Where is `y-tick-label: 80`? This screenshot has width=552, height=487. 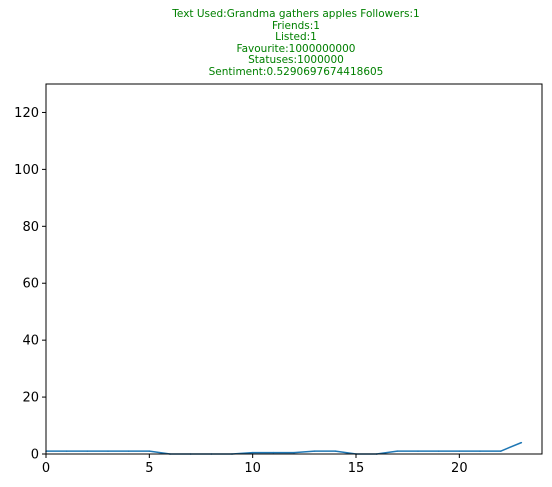
y-tick-label: 80 is located at coordinates (30, 227).